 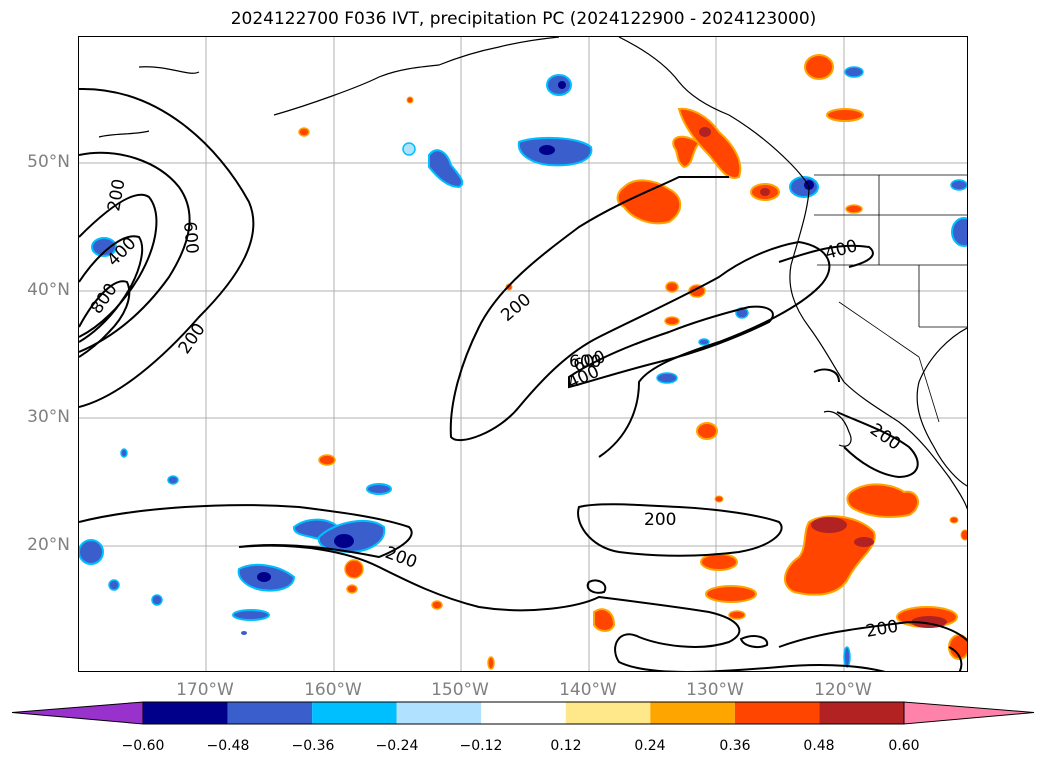 What do you see at coordinates (48, 417) in the screenshot?
I see `lat-label-30n: 30°N` at bounding box center [48, 417].